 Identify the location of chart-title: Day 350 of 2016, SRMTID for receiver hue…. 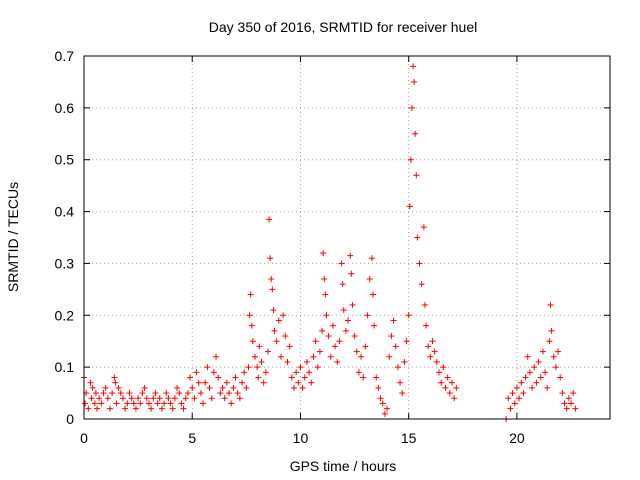
(343, 27).